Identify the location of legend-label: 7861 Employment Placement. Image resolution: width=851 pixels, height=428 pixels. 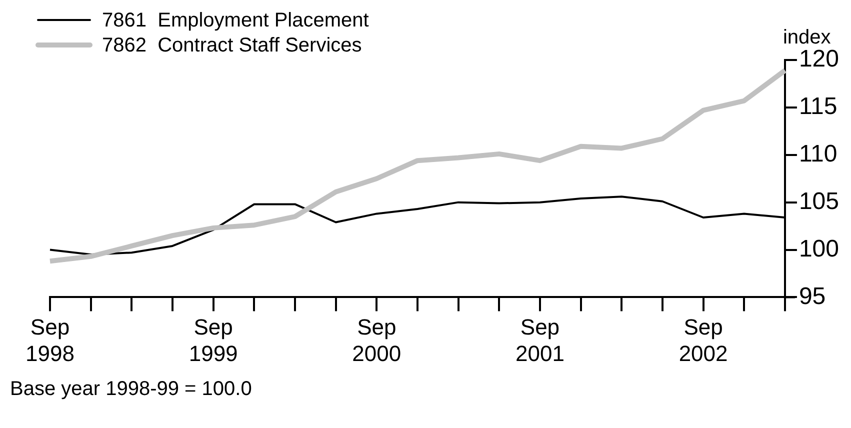
(236, 21).